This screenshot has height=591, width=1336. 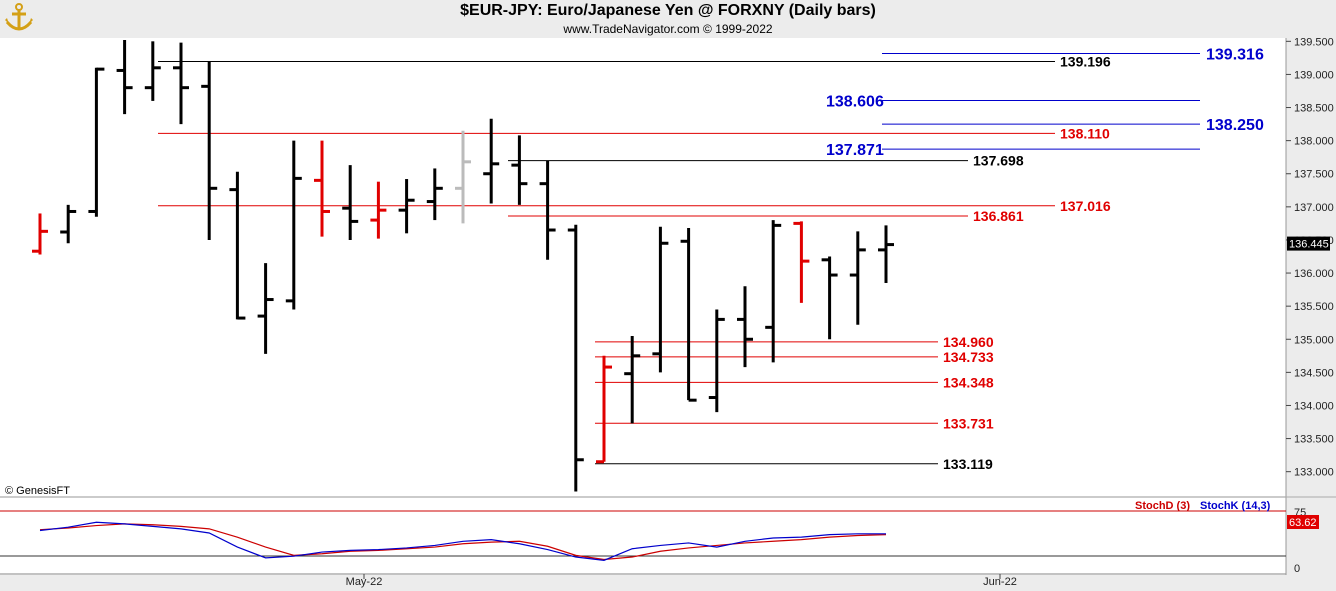 I want to click on stoch-d-legend: StochD (3), so click(x=1162, y=506).